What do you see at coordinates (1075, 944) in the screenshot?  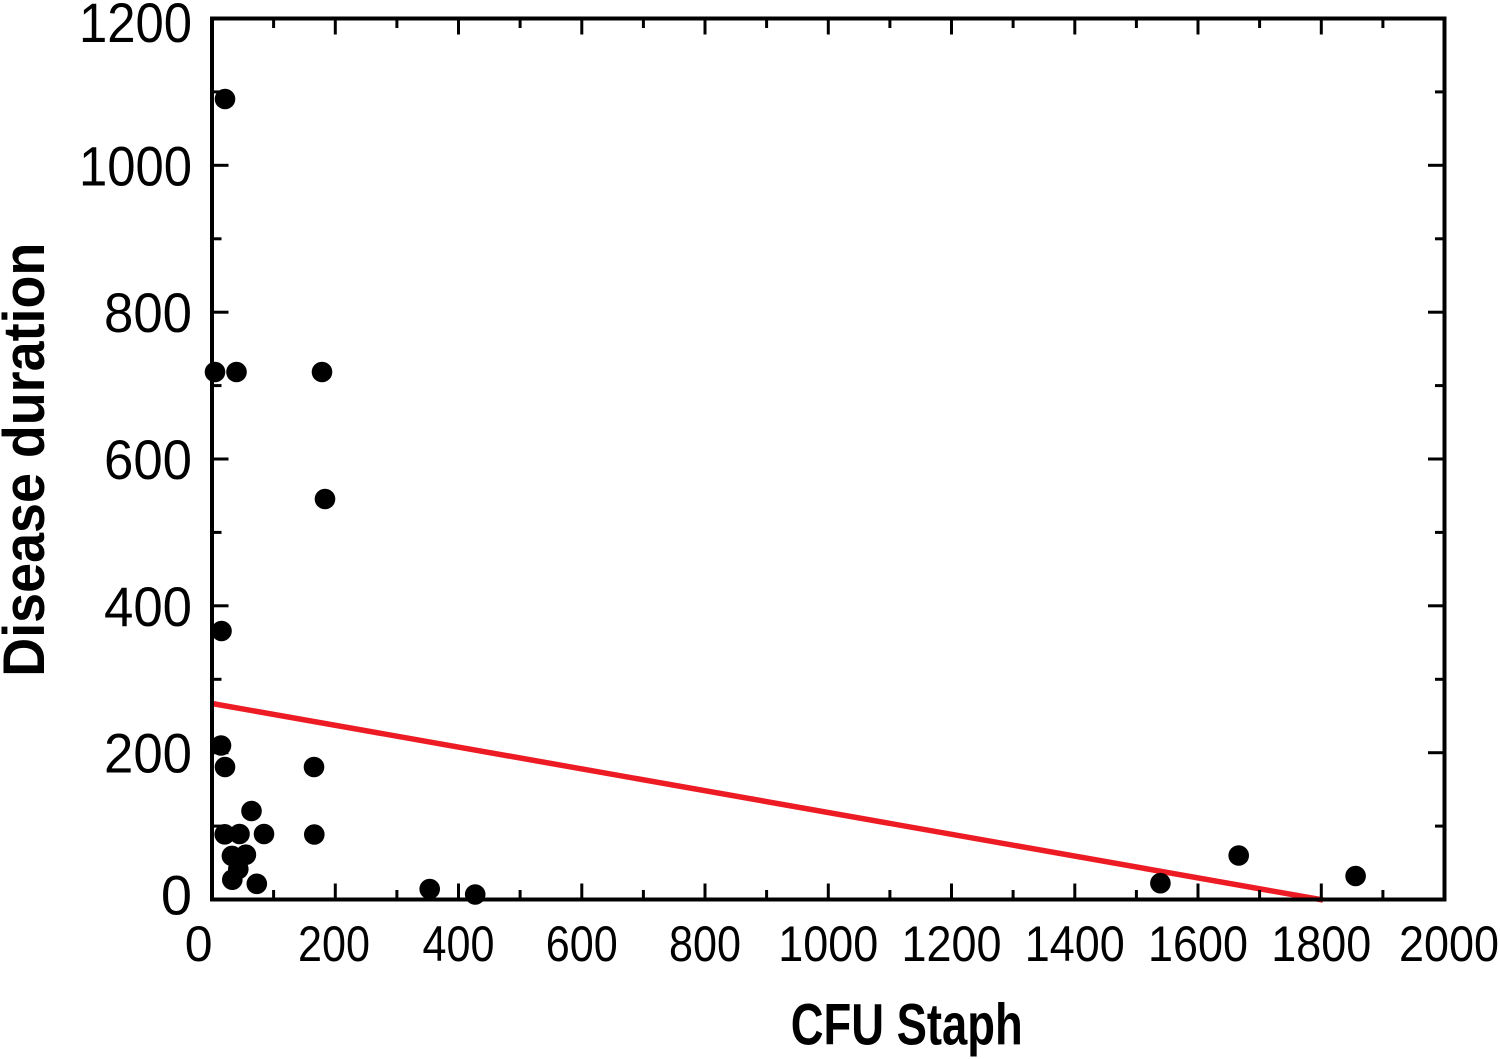 I see `svg-text: 1400` at bounding box center [1075, 944].